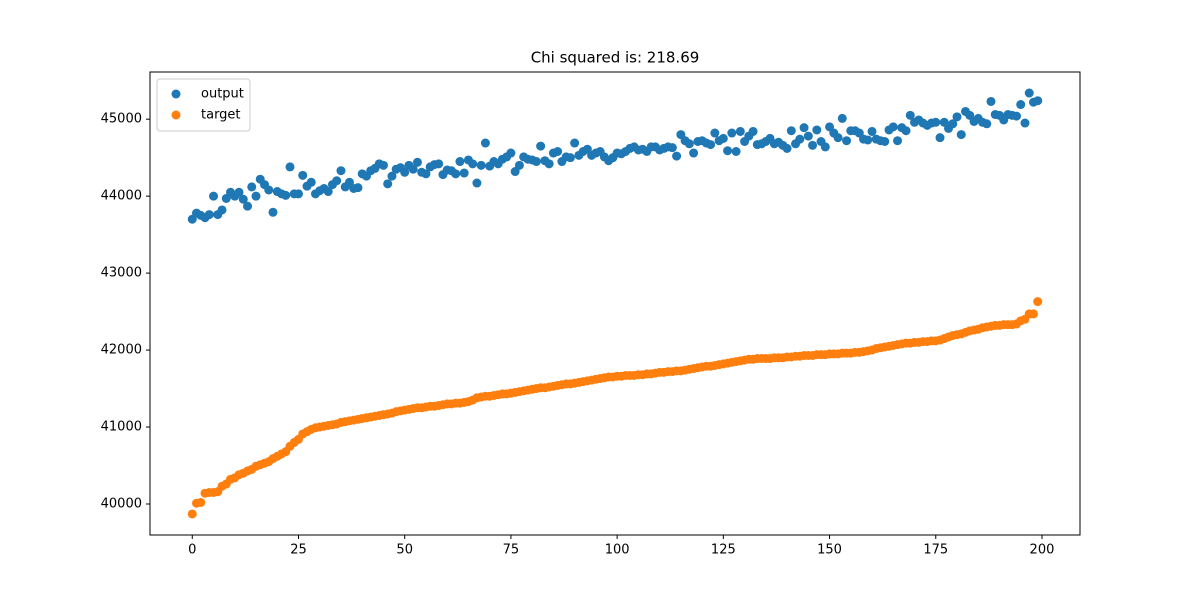  I want to click on x-tick-label: 200, so click(1042, 550).